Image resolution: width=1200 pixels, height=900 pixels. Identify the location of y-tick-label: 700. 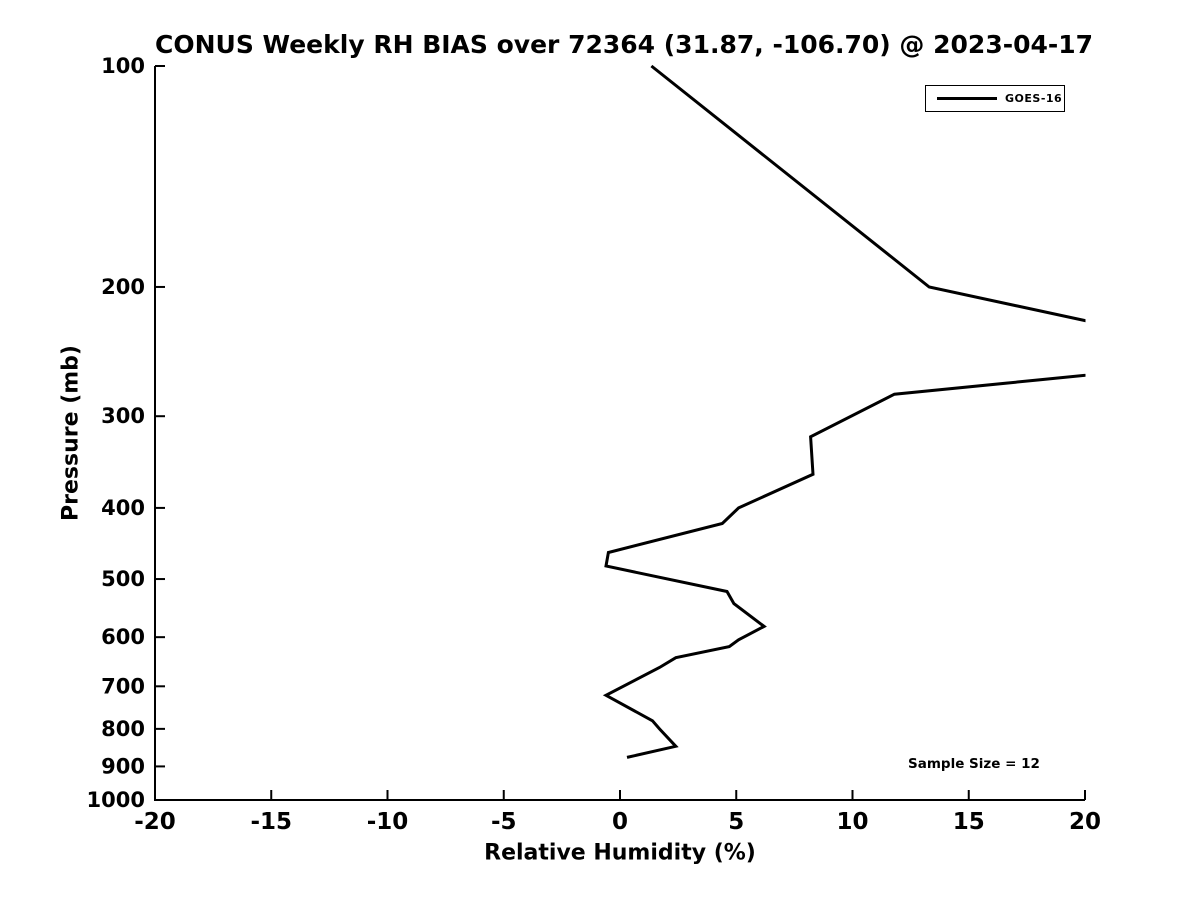
(123, 686).